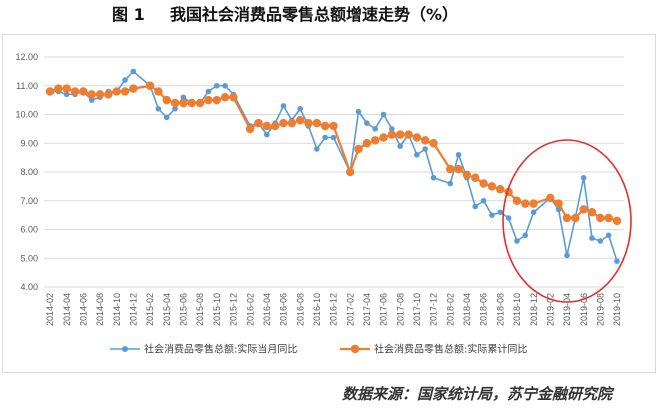 The height and width of the screenshot is (411, 660). Describe the element at coordinates (184, 309) in the screenshot. I see `x-tick-label: 2015-06` at that location.